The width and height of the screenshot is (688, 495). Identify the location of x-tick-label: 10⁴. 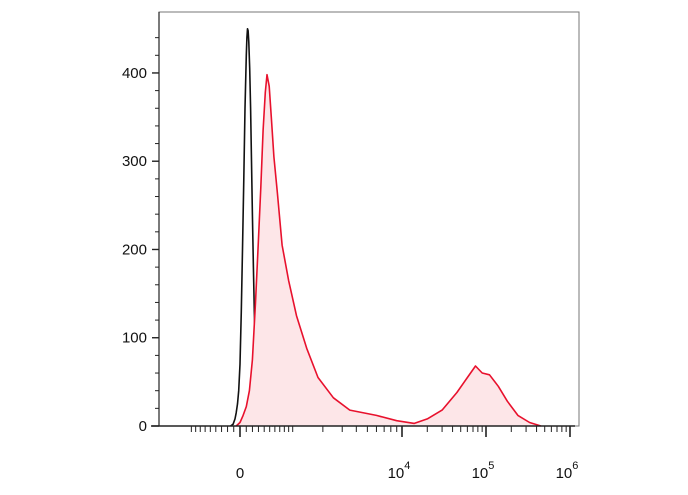
(399, 471).